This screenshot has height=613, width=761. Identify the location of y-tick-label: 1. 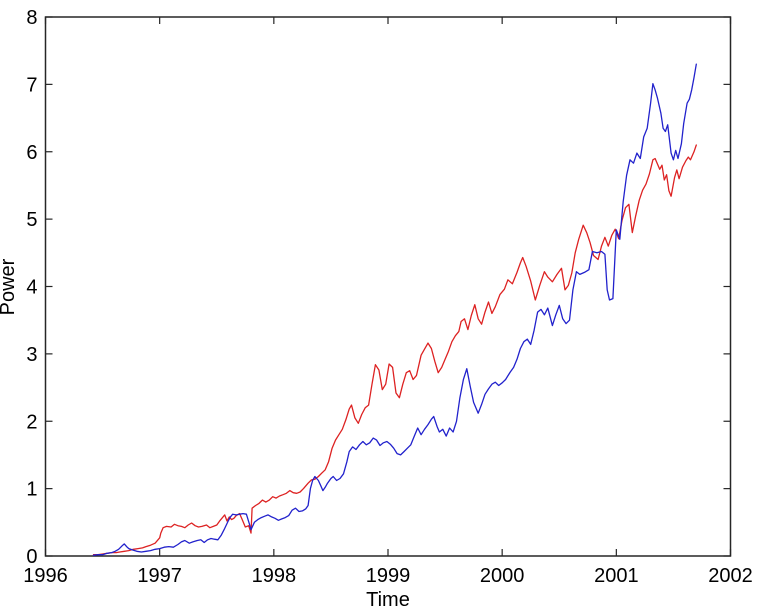
(31, 490).